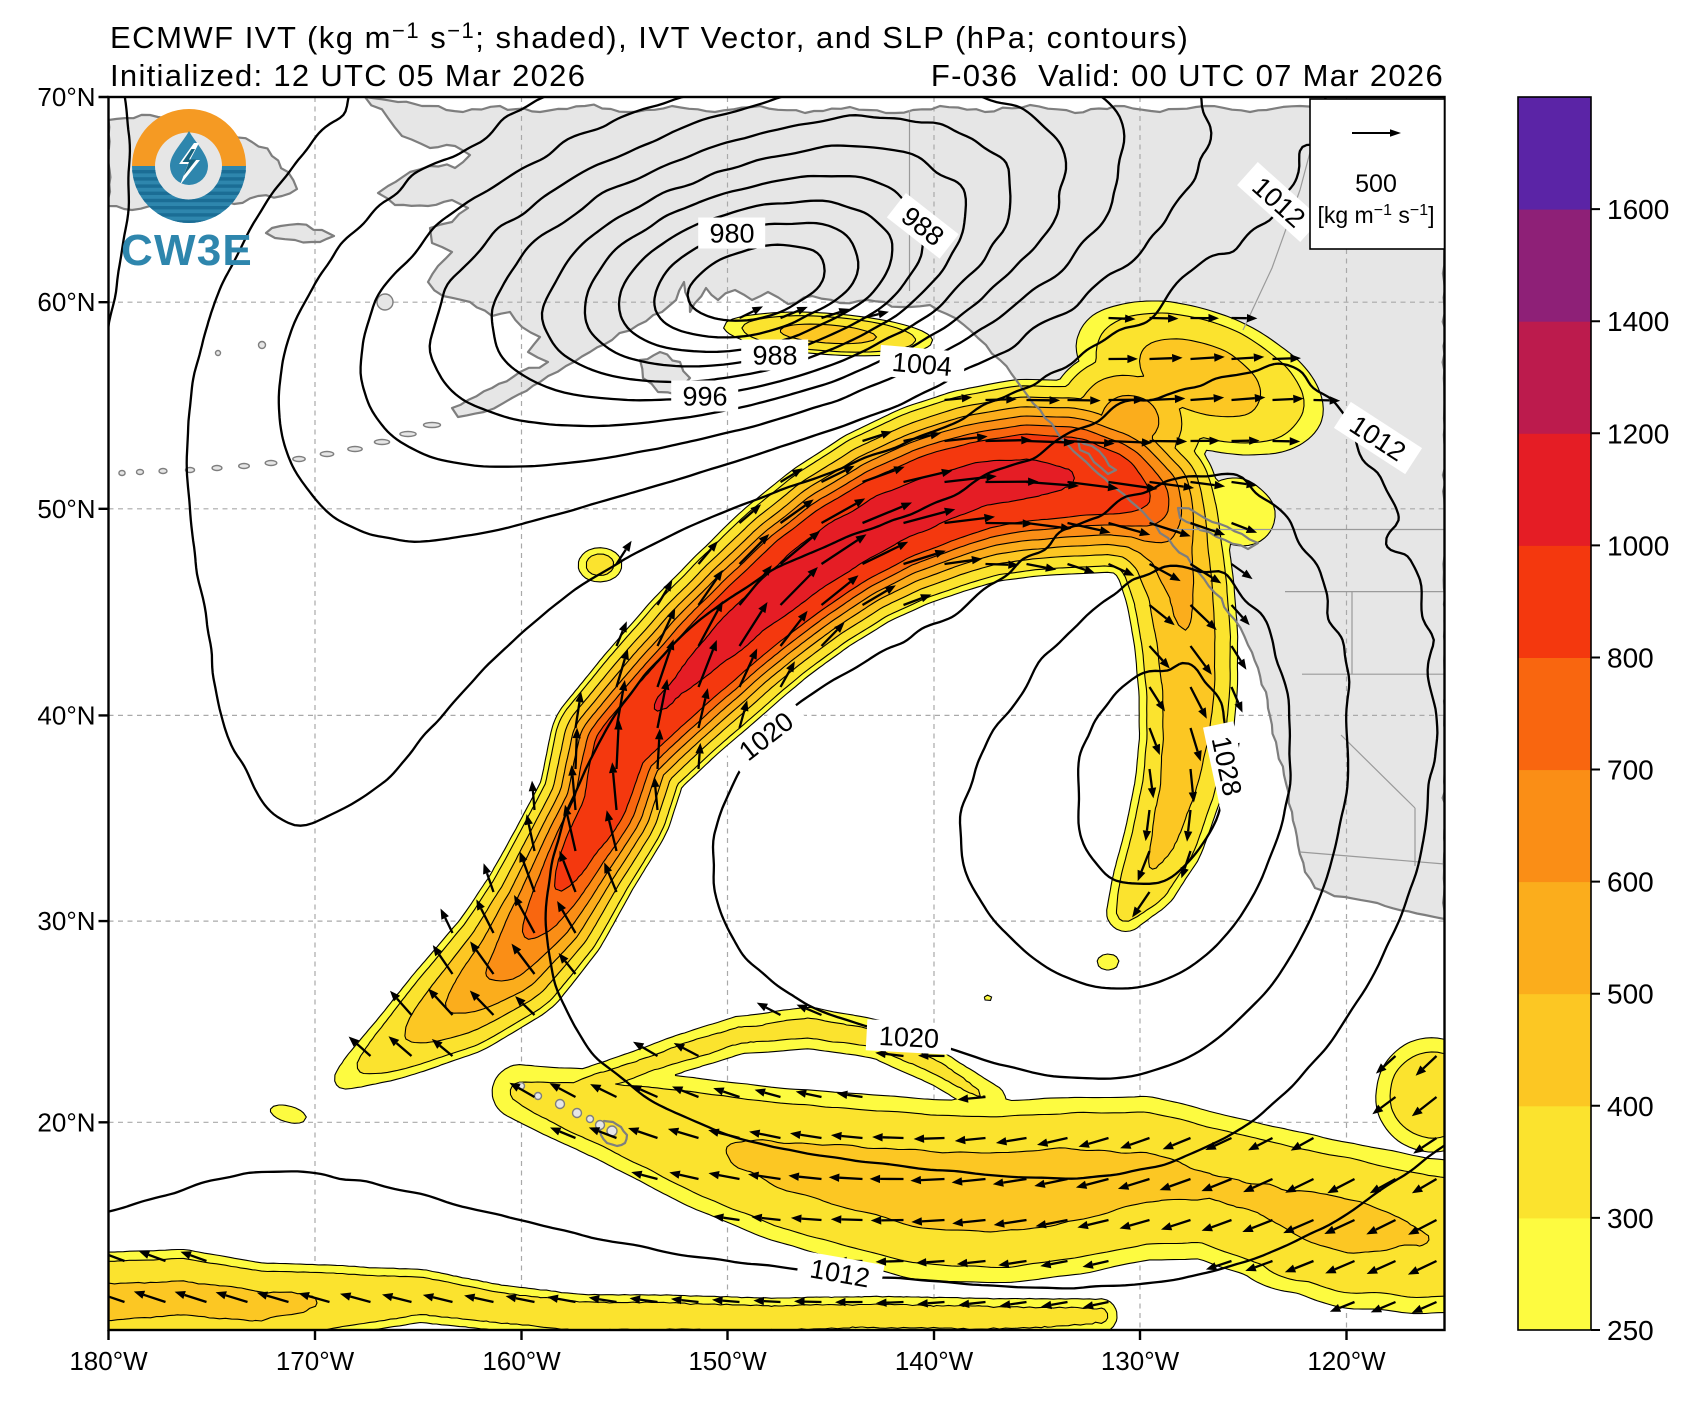  What do you see at coordinates (922, 364) in the screenshot?
I see `svg-text: 1004` at bounding box center [922, 364].